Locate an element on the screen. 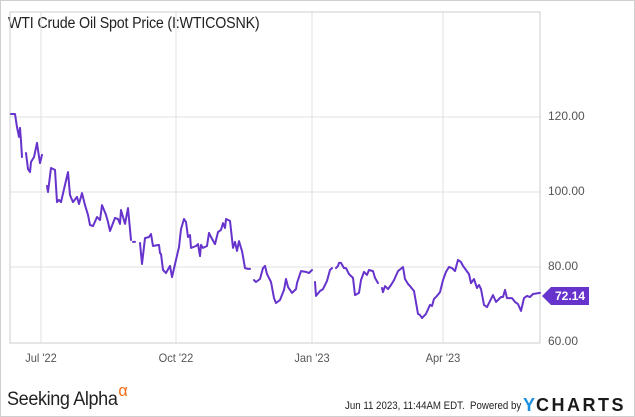 The width and height of the screenshot is (635, 417). ycharts-y-icon: Y is located at coordinates (529, 405).